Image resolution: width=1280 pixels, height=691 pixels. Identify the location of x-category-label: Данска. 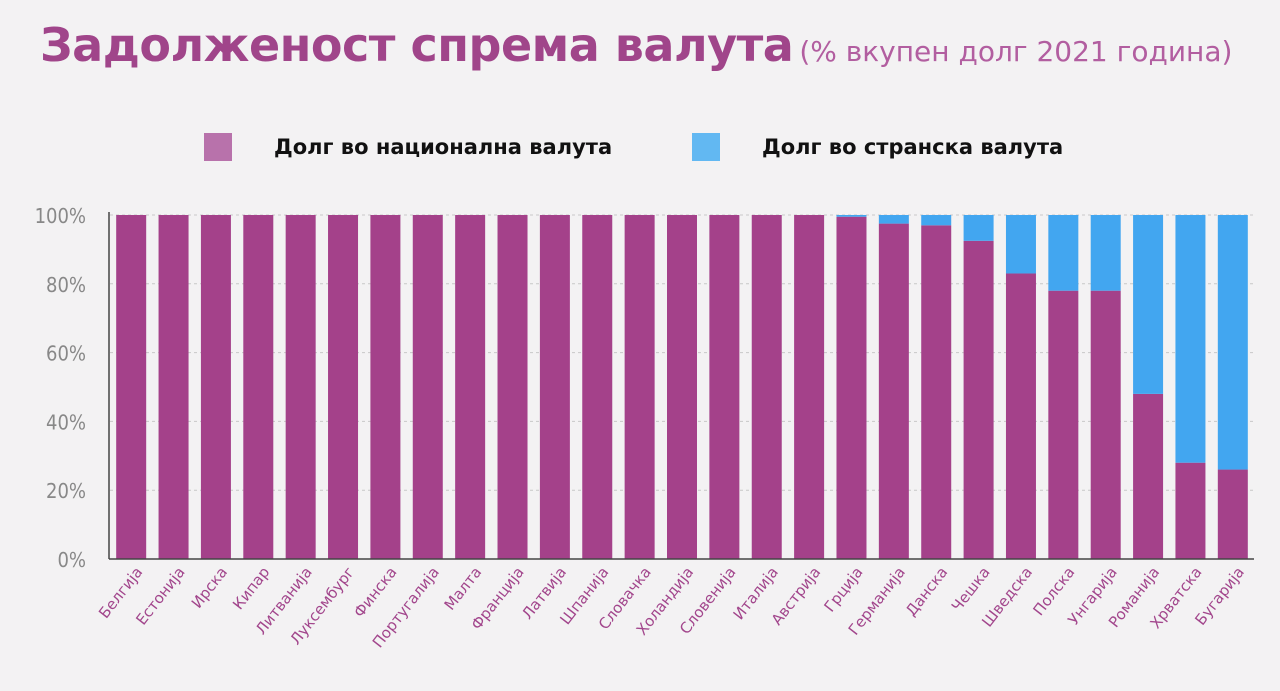
(926, 591).